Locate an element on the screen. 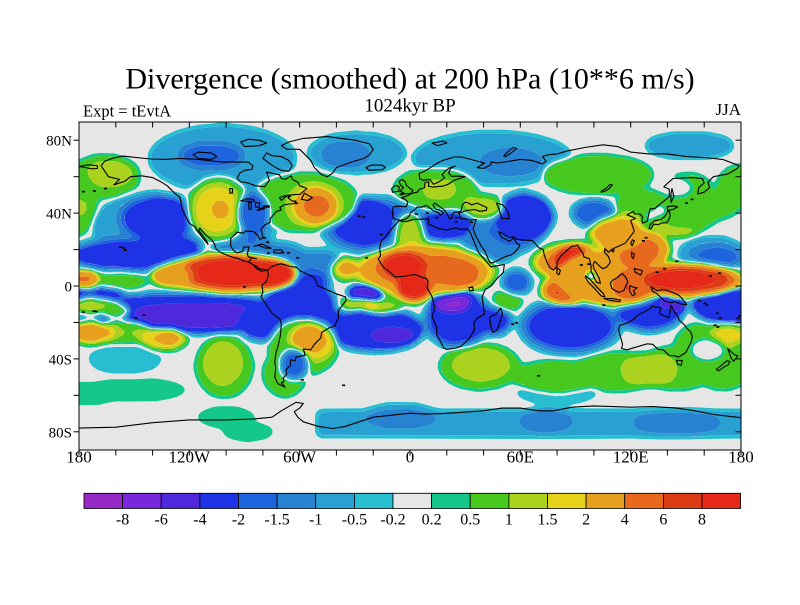 The height and width of the screenshot is (605, 800). svg-text: -4 is located at coordinates (199, 520).